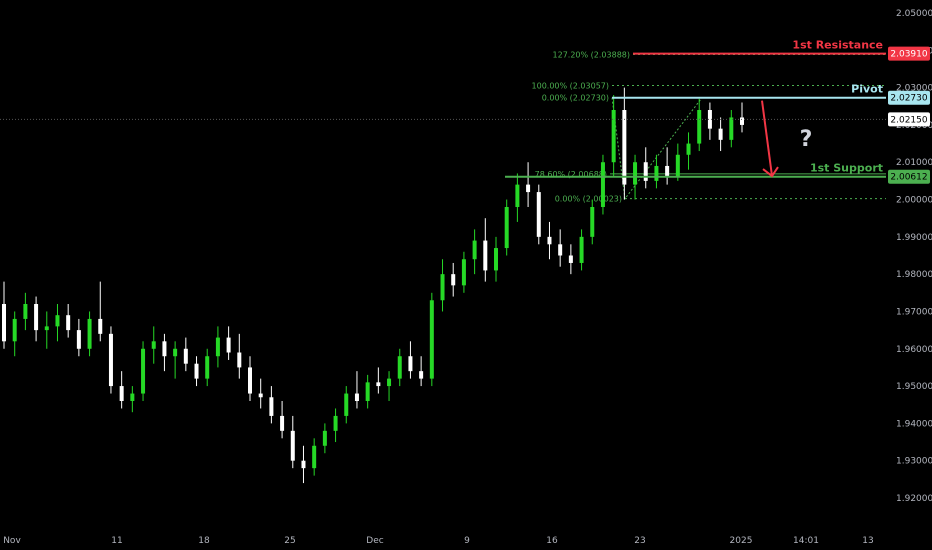 The image size is (932, 550). Describe the element at coordinates (914, 312) in the screenshot. I see `y-tick-label: 1.97000` at that location.